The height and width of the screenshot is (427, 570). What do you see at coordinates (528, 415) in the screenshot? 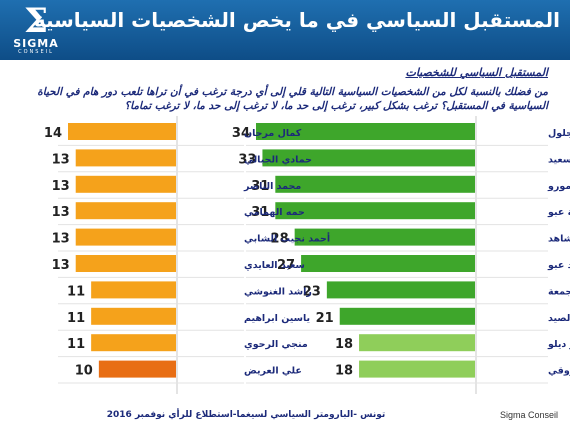
I see `brand-name: Sigma Conseil` at bounding box center [528, 415].